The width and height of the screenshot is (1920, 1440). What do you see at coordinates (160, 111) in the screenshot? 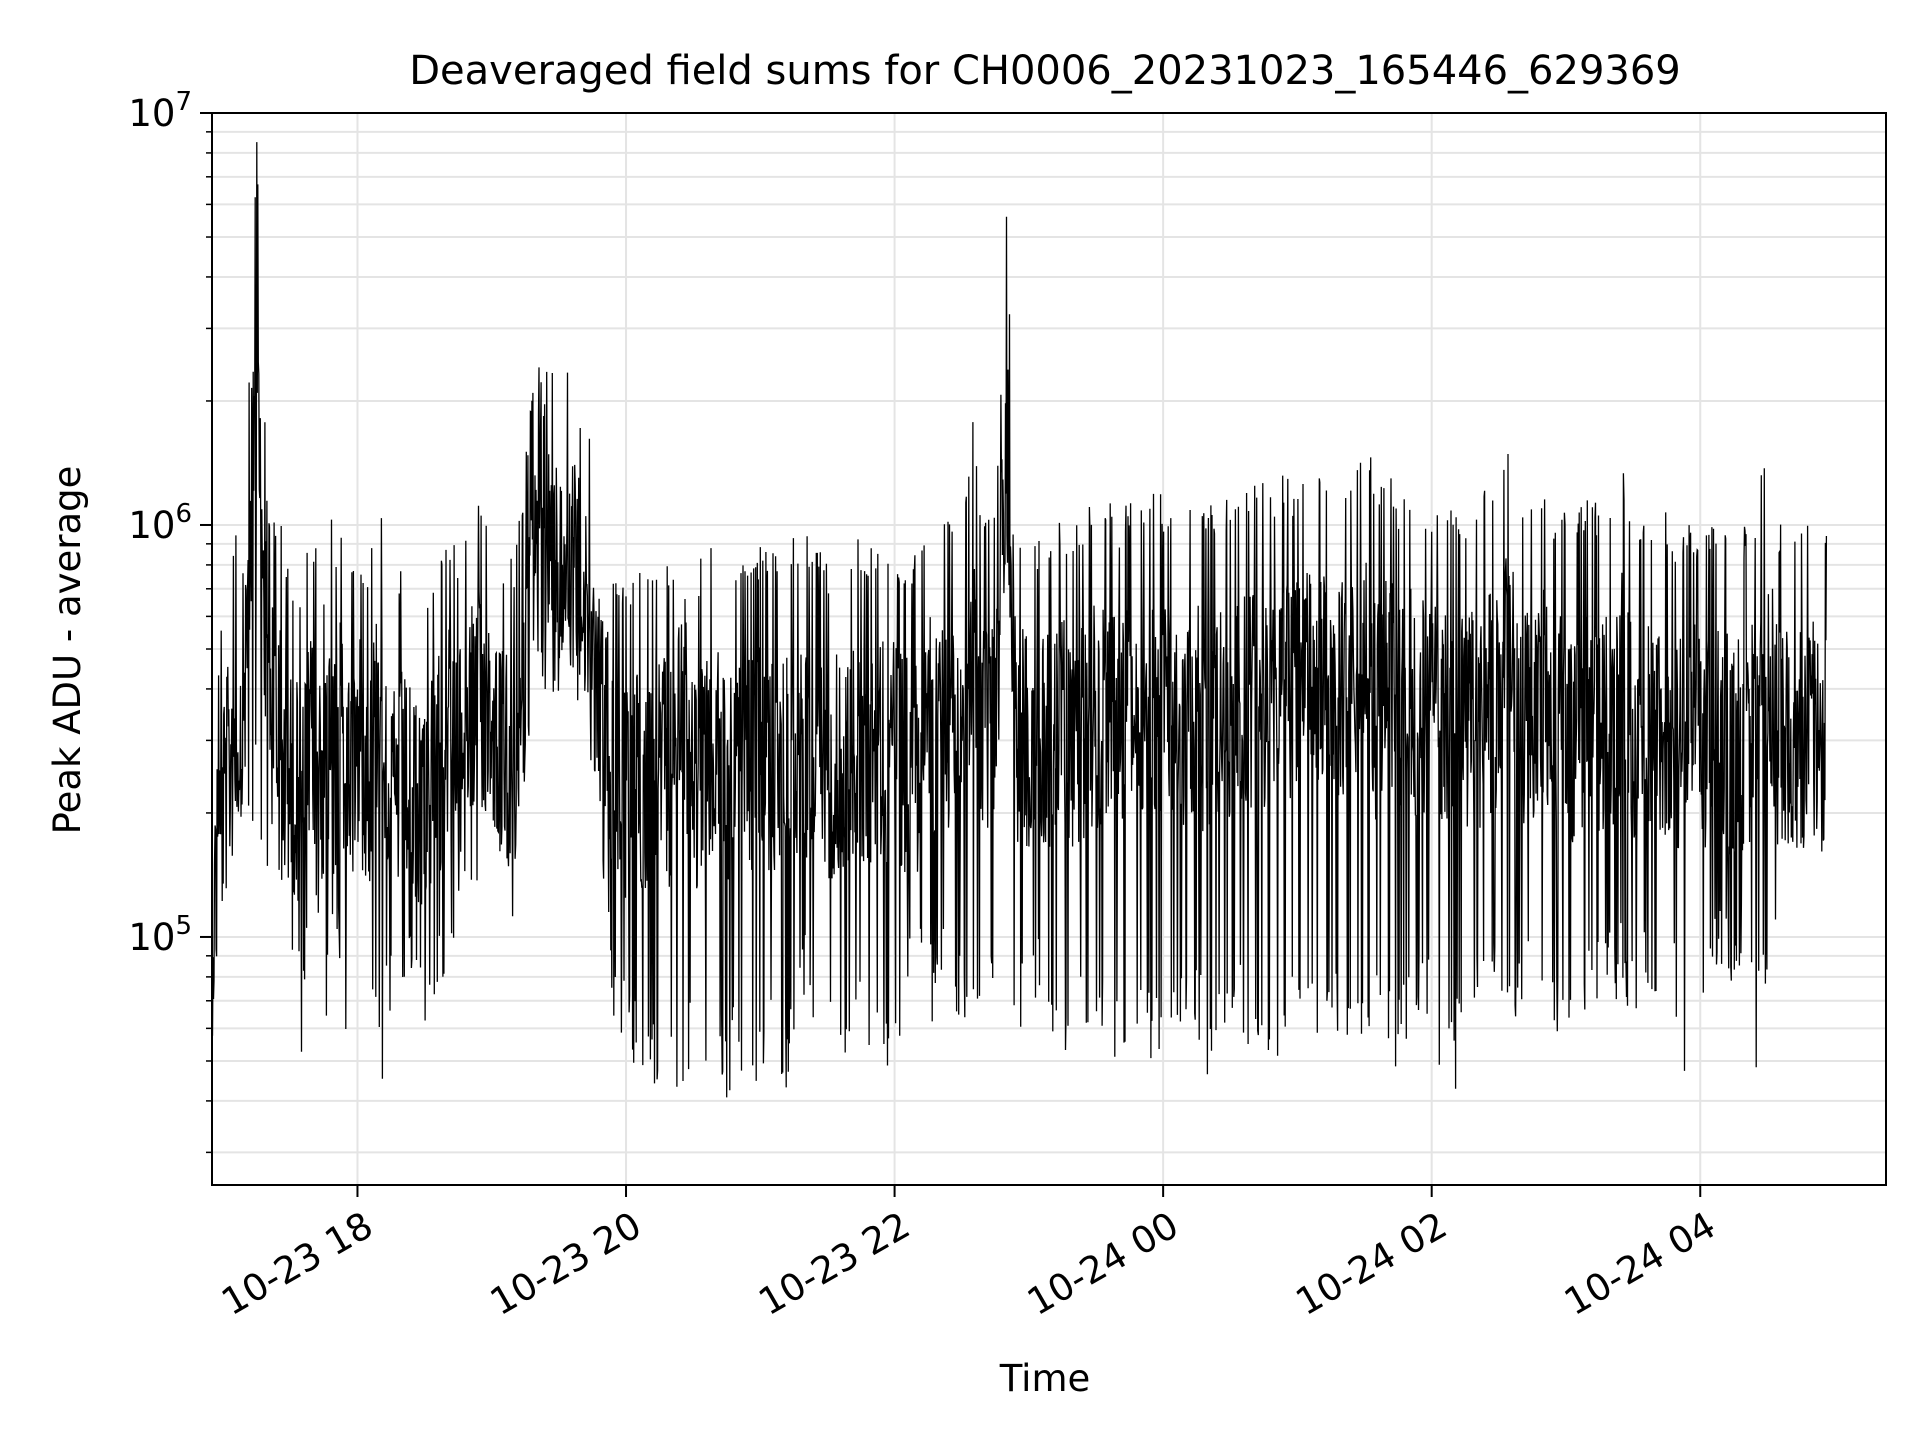
I see `y-tick-label: 107` at bounding box center [160, 111].